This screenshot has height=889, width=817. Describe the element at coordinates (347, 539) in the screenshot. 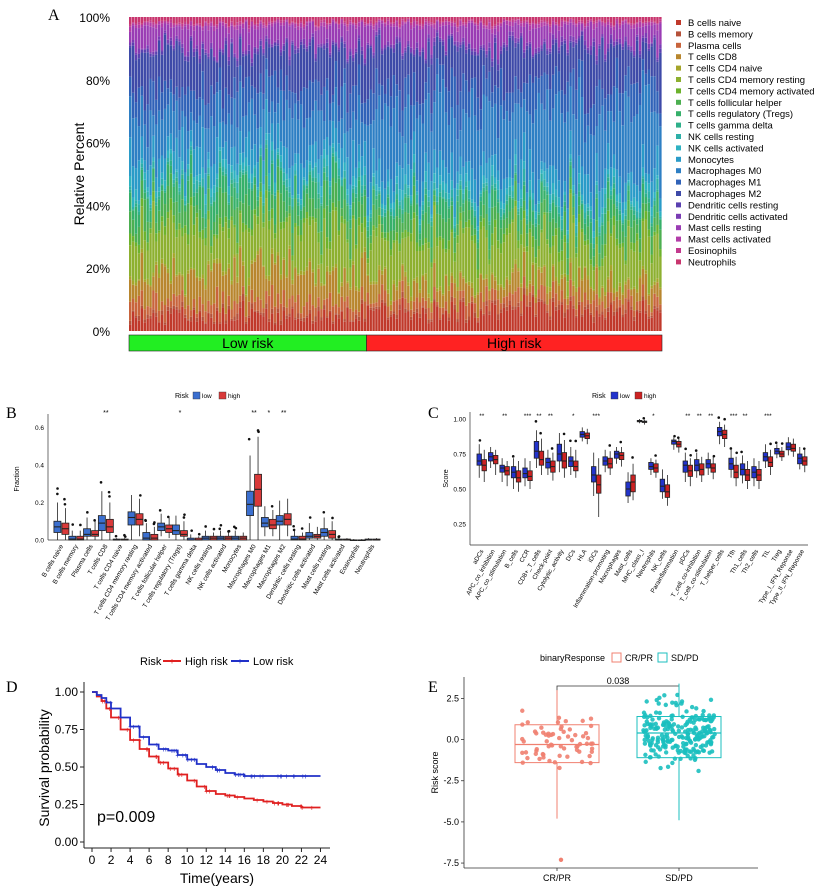

I see `box-high` at that location.